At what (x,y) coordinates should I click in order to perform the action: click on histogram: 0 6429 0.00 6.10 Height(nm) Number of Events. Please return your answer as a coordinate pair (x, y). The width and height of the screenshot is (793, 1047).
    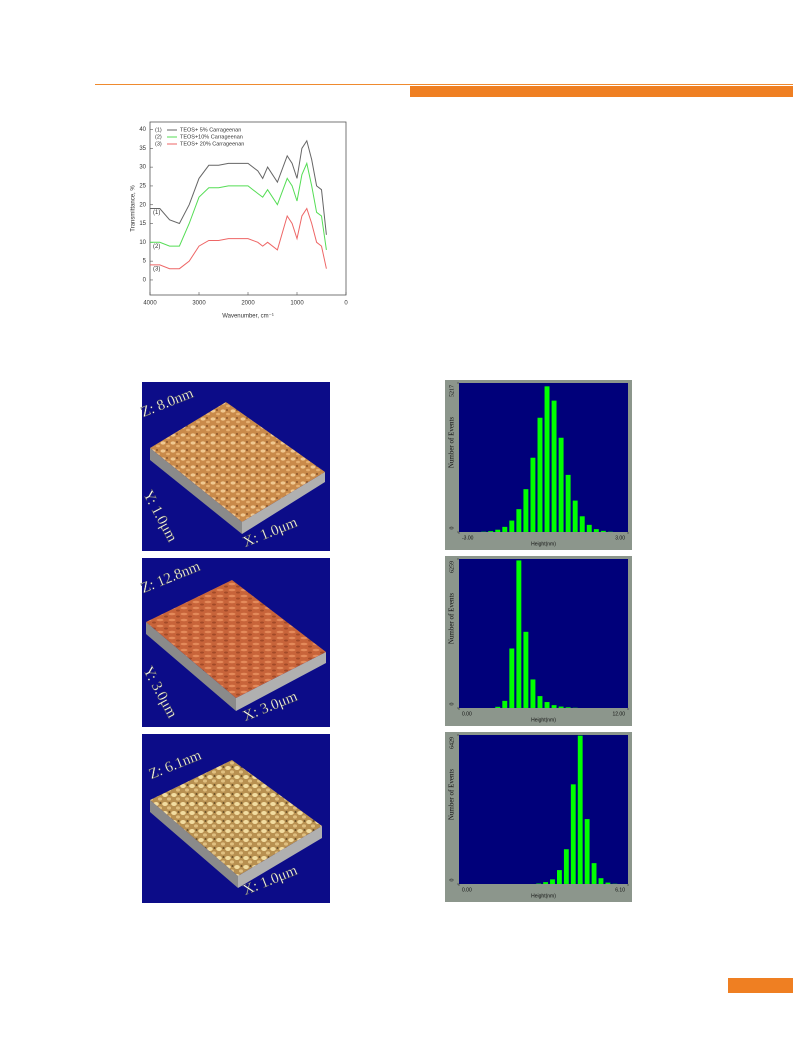
    Looking at the image, I should click on (538, 817).